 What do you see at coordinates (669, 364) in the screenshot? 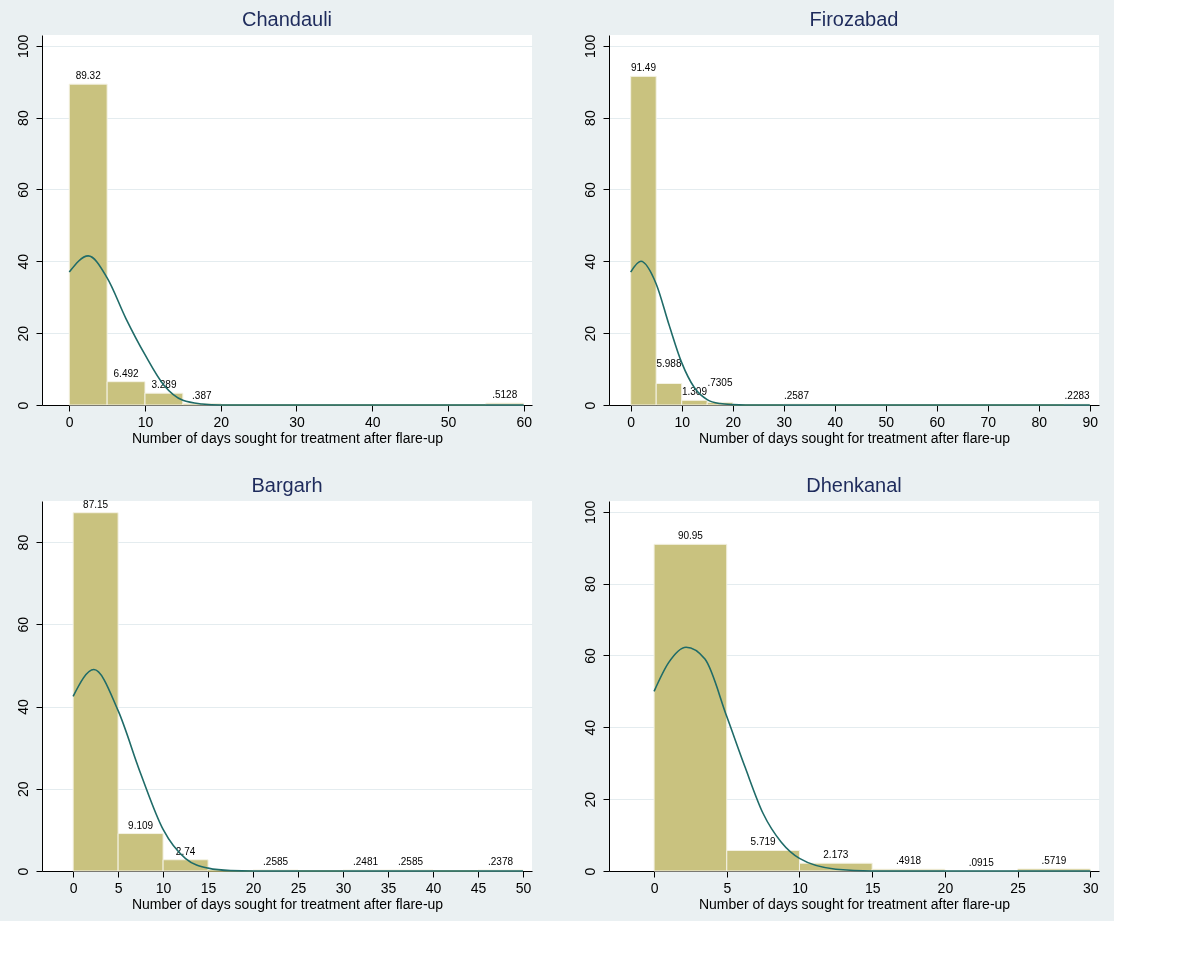
I see `data-label: 5.988` at bounding box center [669, 364].